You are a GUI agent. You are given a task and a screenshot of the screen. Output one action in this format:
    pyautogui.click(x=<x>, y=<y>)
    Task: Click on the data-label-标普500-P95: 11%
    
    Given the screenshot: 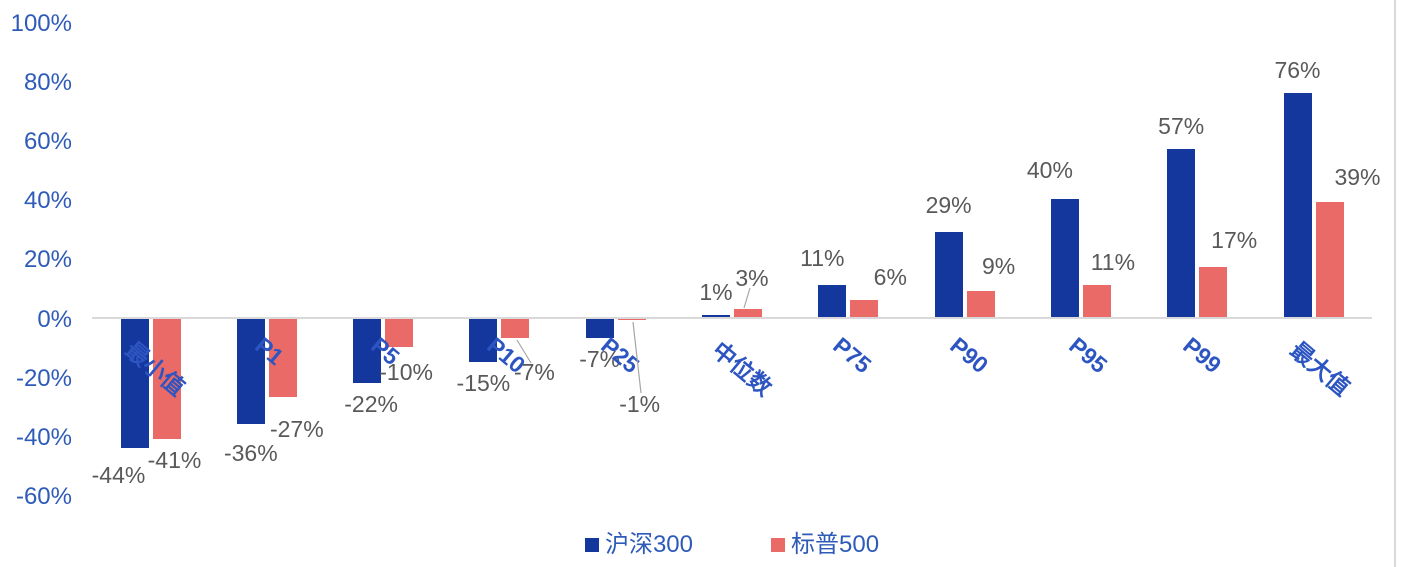 What is the action you would take?
    pyautogui.click(x=1113, y=261)
    